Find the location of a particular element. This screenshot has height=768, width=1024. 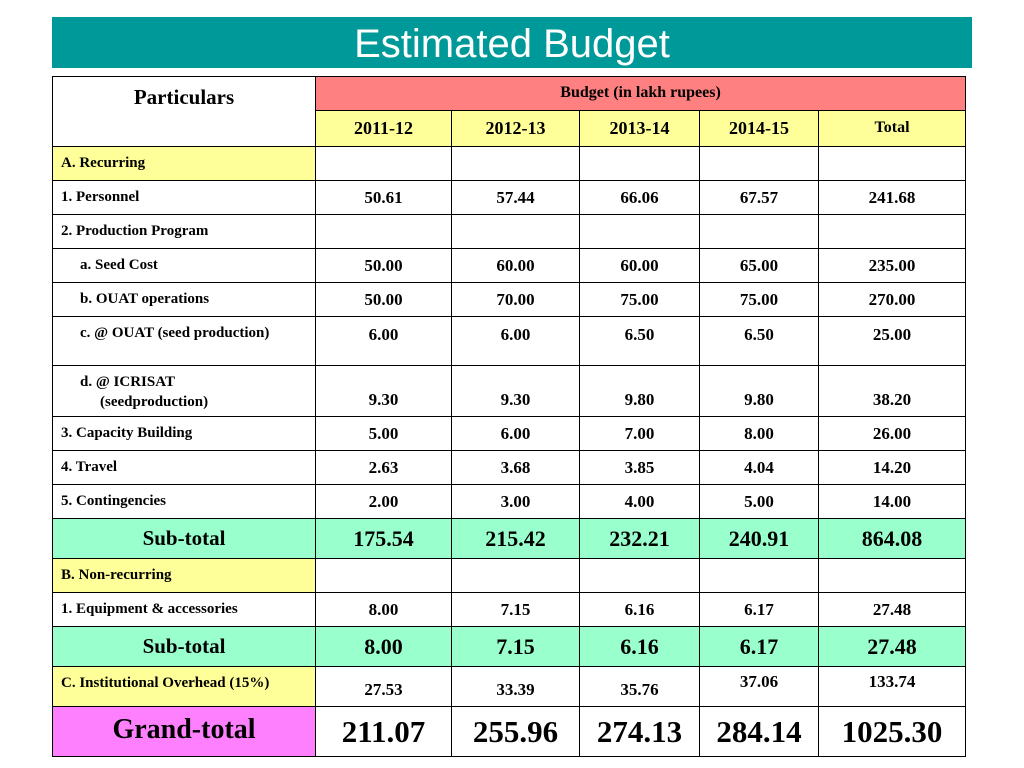

table-row: 4. Travel 2.63 3.68 3.85 4.04 14.20 is located at coordinates (509, 467).